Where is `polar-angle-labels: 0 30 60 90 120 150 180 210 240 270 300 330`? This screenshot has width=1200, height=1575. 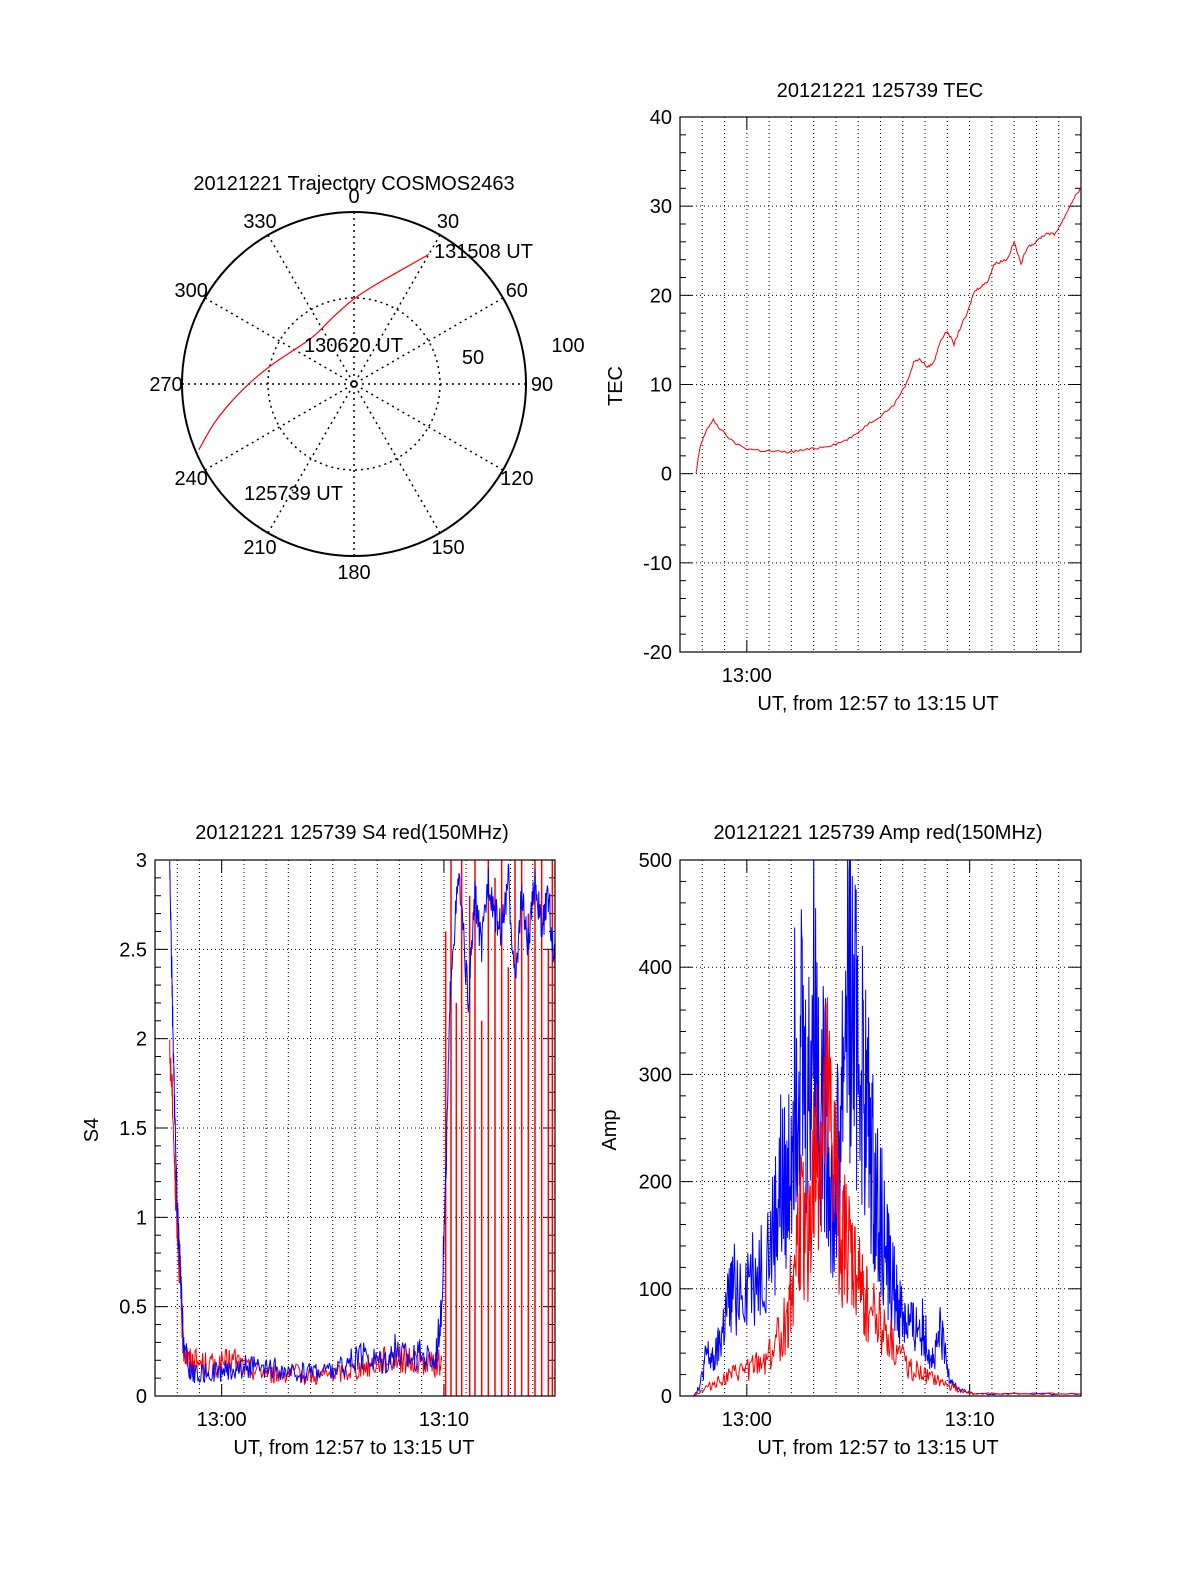 polar-angle-labels: 0 30 60 90 120 150 180 210 240 270 300 330 is located at coordinates (351, 385).